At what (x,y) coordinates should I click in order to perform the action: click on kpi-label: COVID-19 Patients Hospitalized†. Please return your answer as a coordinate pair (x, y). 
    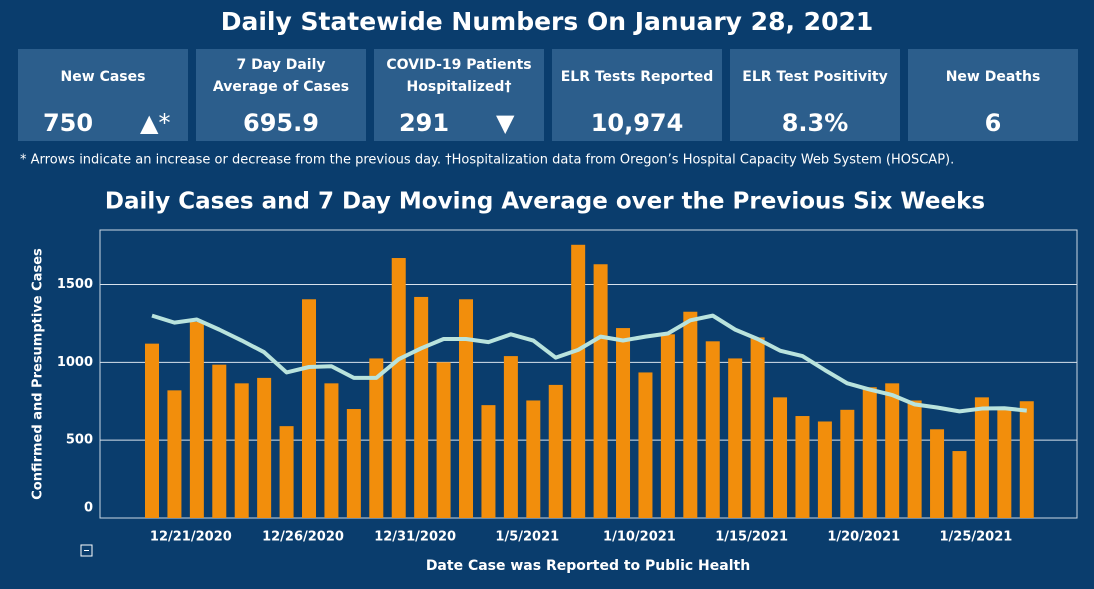
    Looking at the image, I should click on (458, 76).